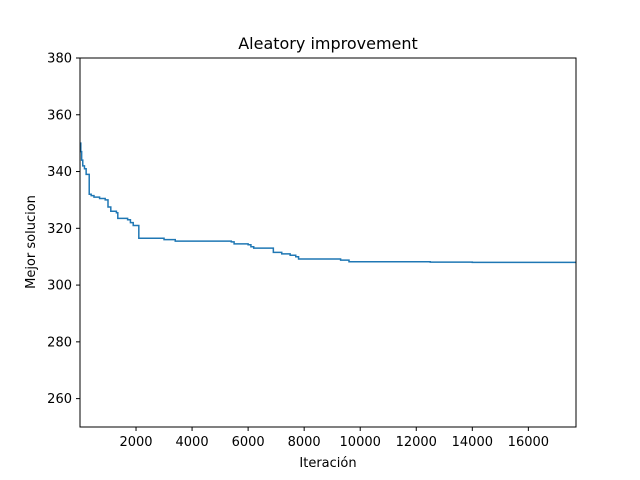 The image size is (640, 480). Describe the element at coordinates (328, 43) in the screenshot. I see `chart-title: Aleatory improvement` at that location.